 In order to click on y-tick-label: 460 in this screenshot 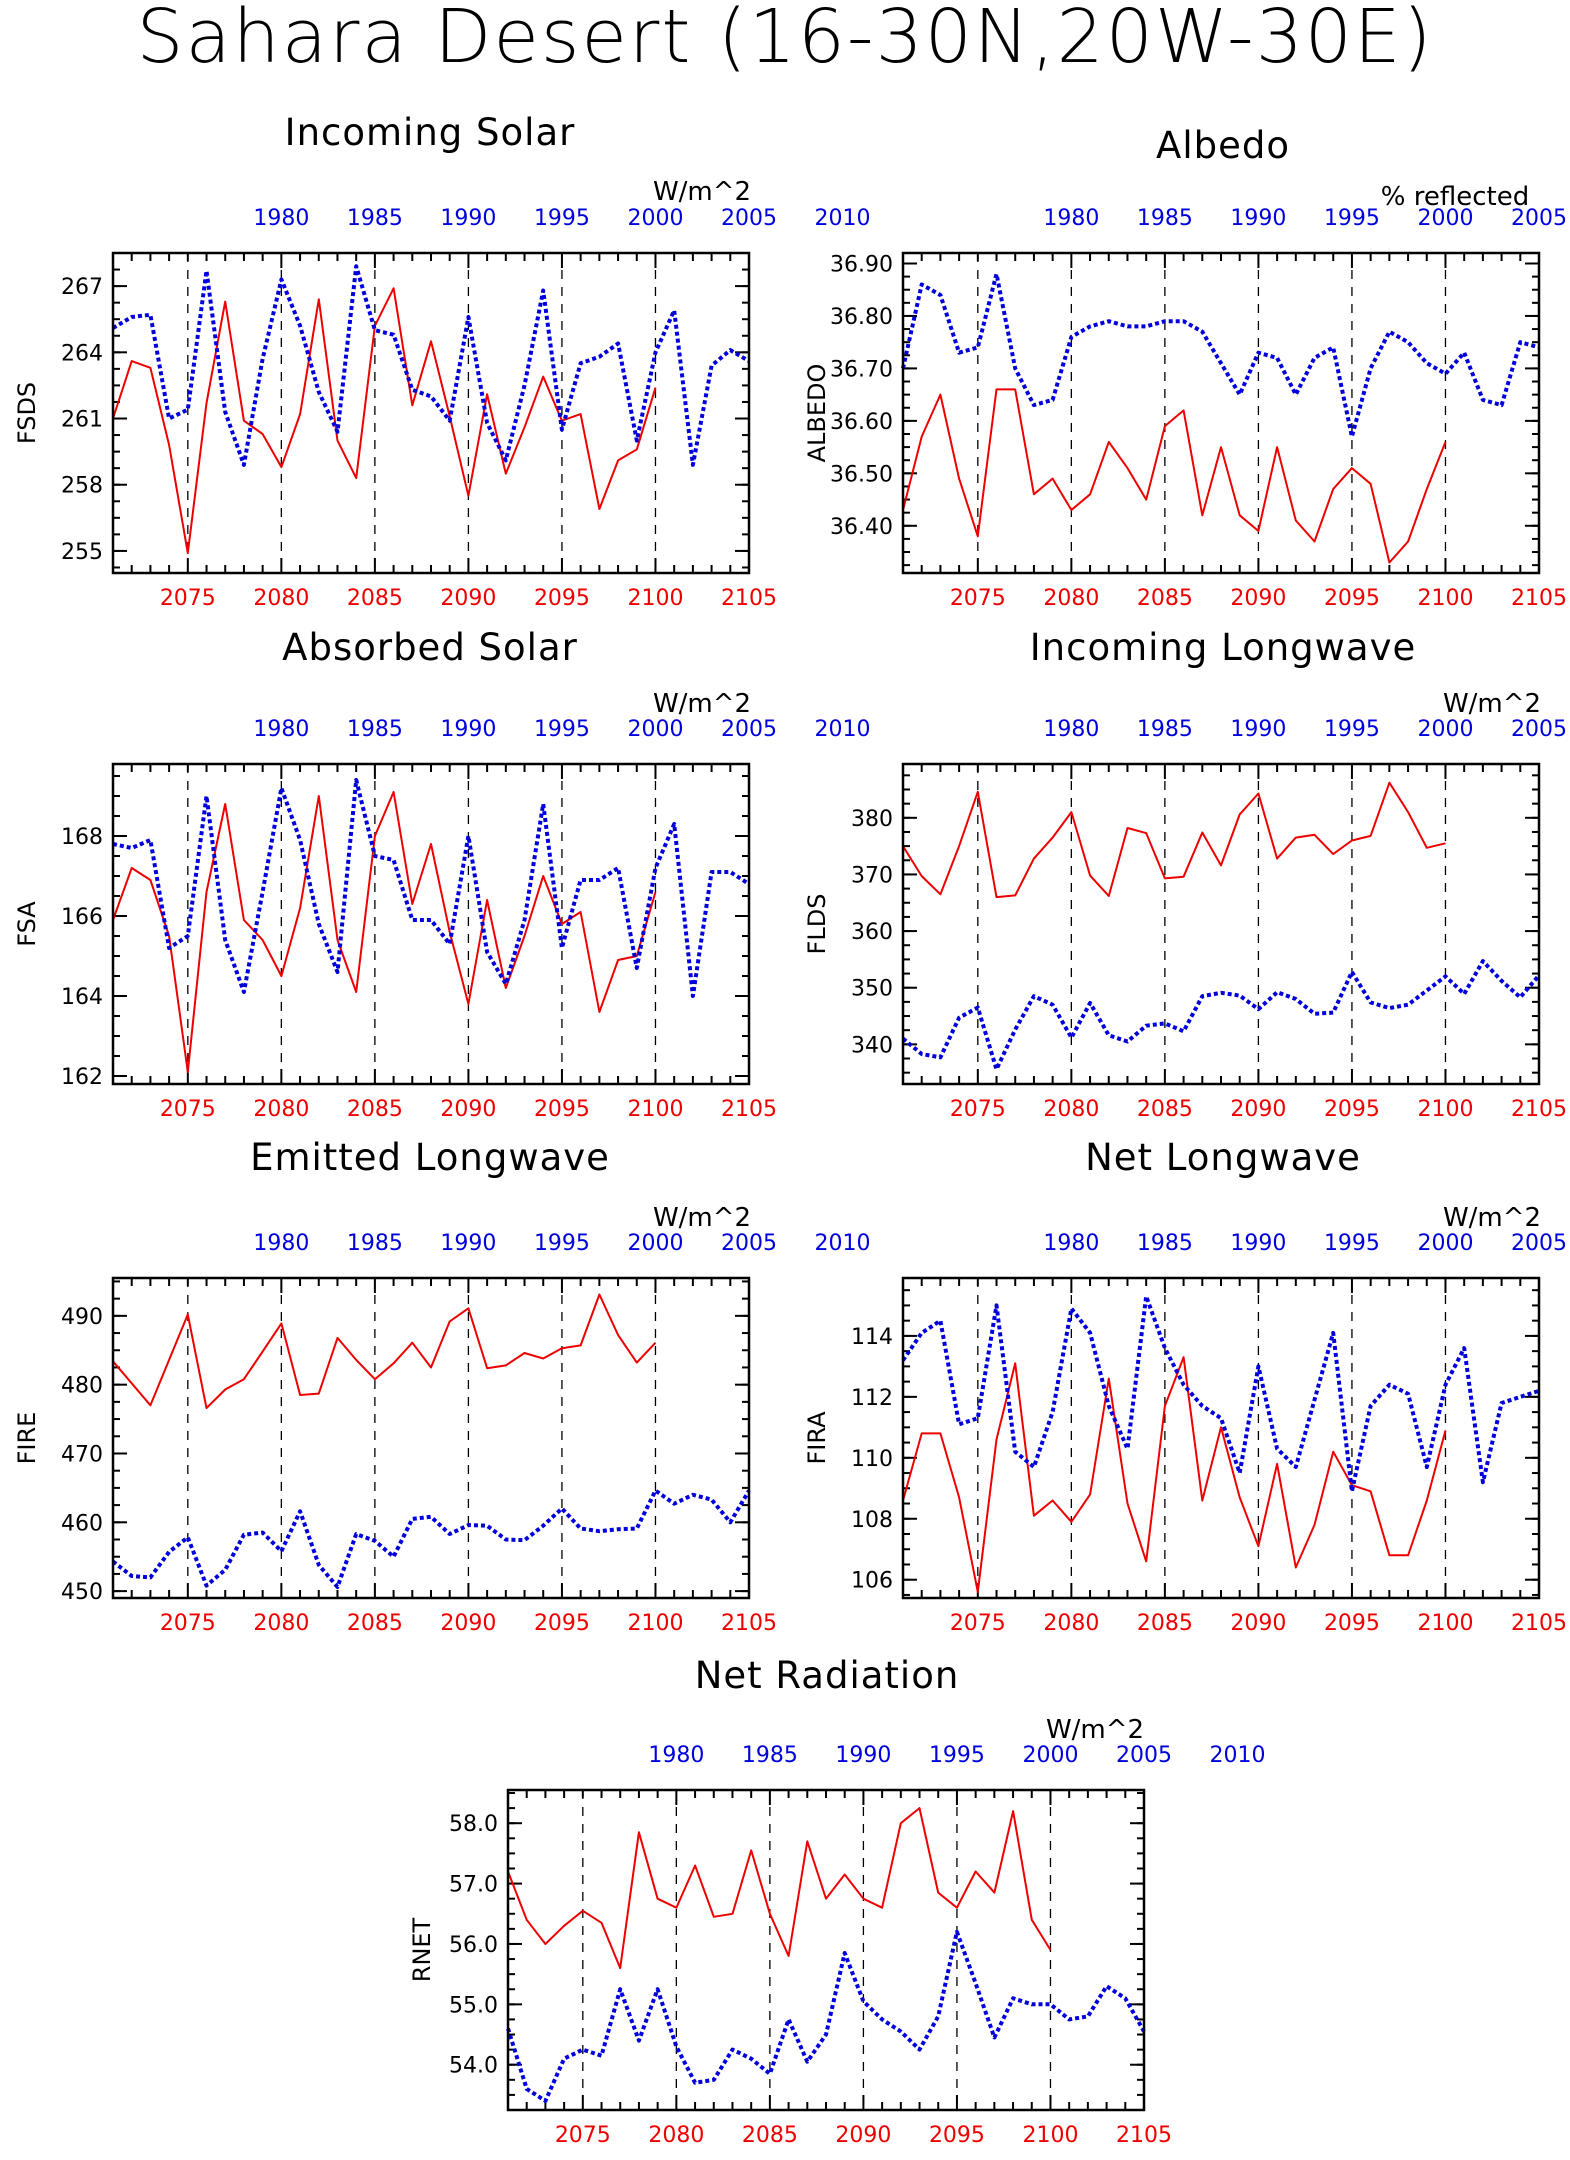, I will do `click(82, 1523)`.